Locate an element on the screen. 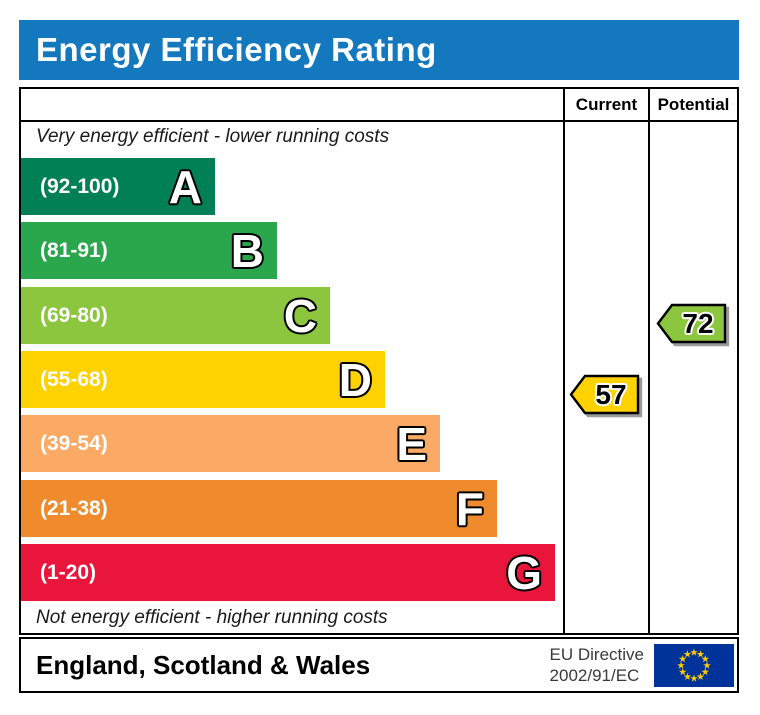  title-bar: Energy Efficiency Rating is located at coordinates (379, 50).